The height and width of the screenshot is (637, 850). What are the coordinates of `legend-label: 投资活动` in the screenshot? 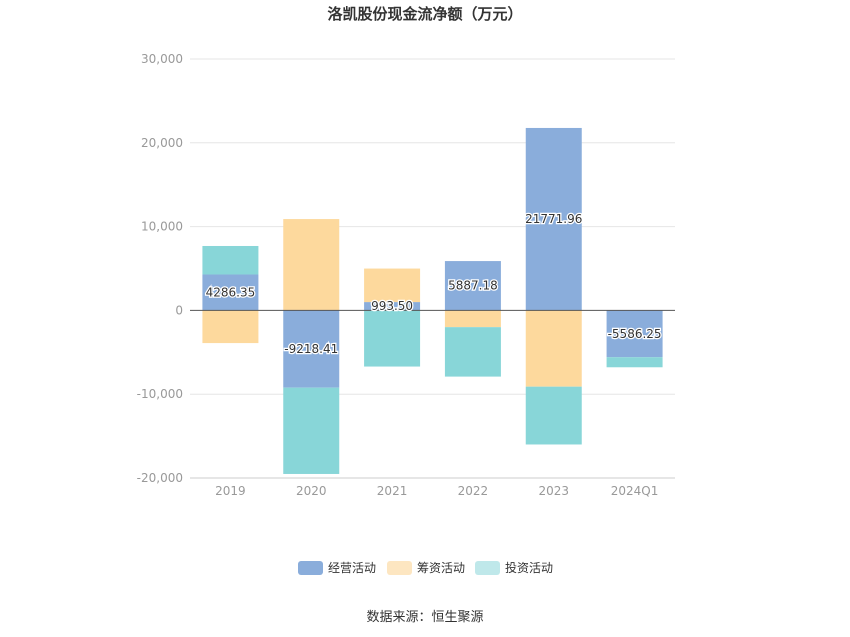 It's located at (529, 567).